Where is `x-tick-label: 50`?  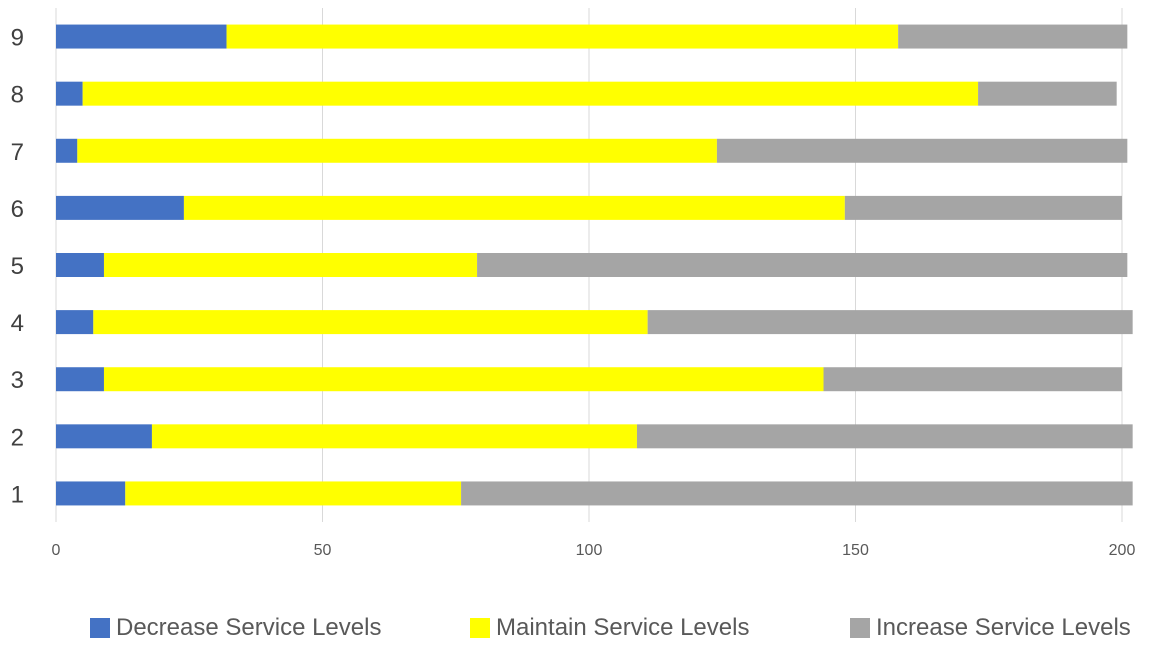
x-tick-label: 50 is located at coordinates (323, 550).